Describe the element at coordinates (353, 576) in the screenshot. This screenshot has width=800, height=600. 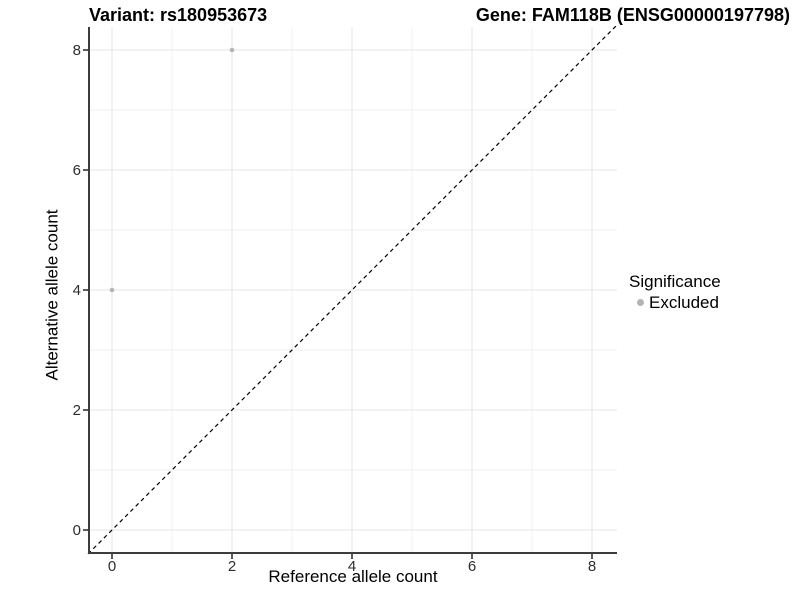
I see `x-axis-title: Reference allele count` at that location.